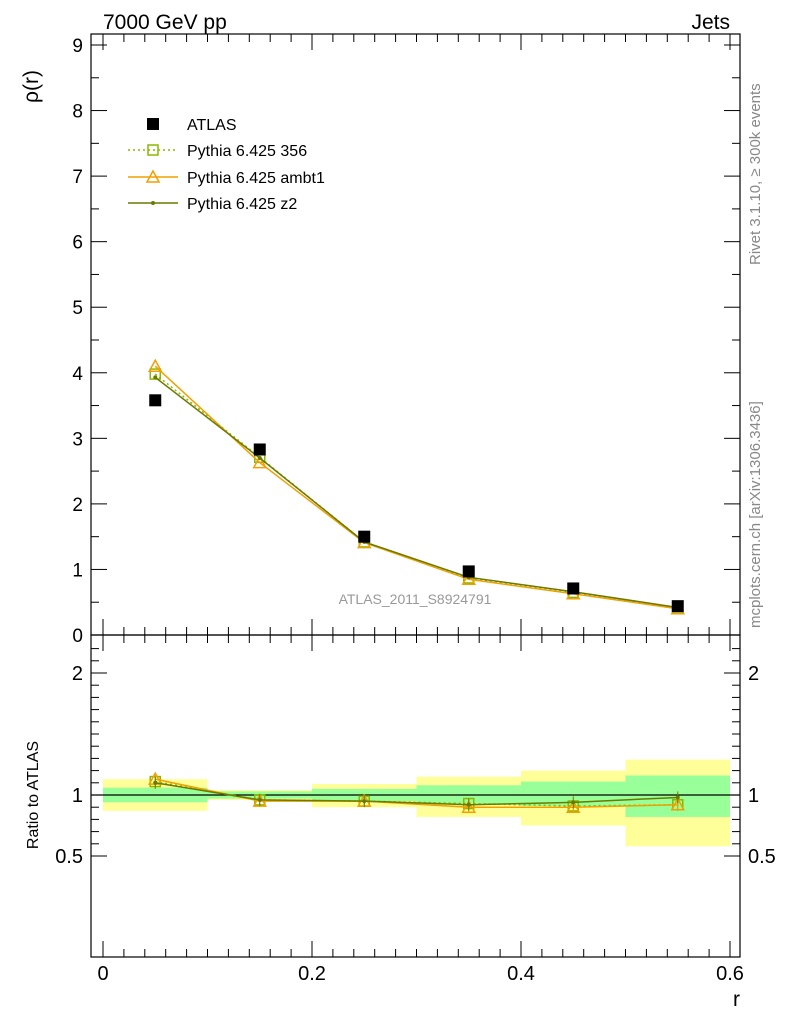 This screenshot has width=786, height=1029. What do you see at coordinates (77, 46) in the screenshot?
I see `main-y-tick-label: 9` at bounding box center [77, 46].